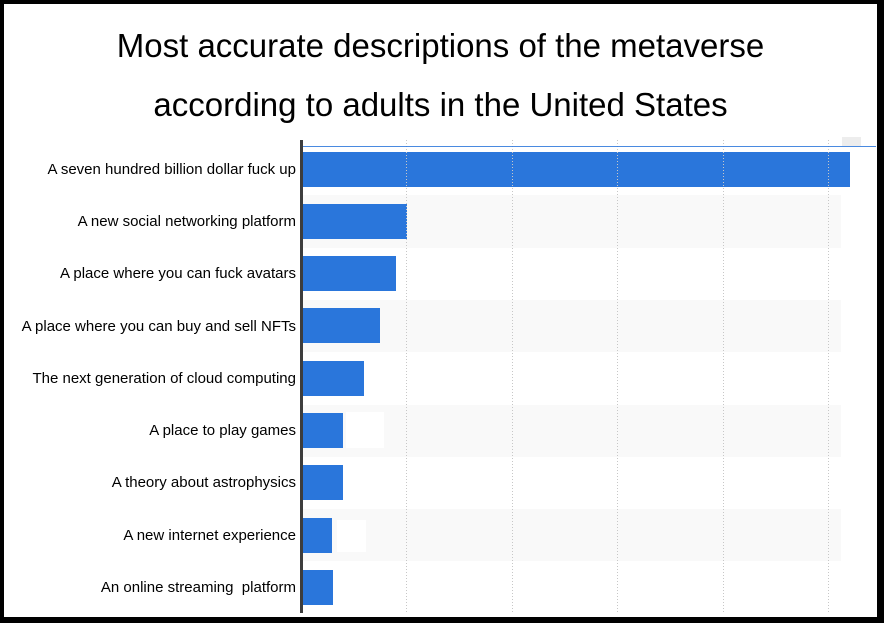  I want to click on category-label: An online streaming platform, so click(198, 588).